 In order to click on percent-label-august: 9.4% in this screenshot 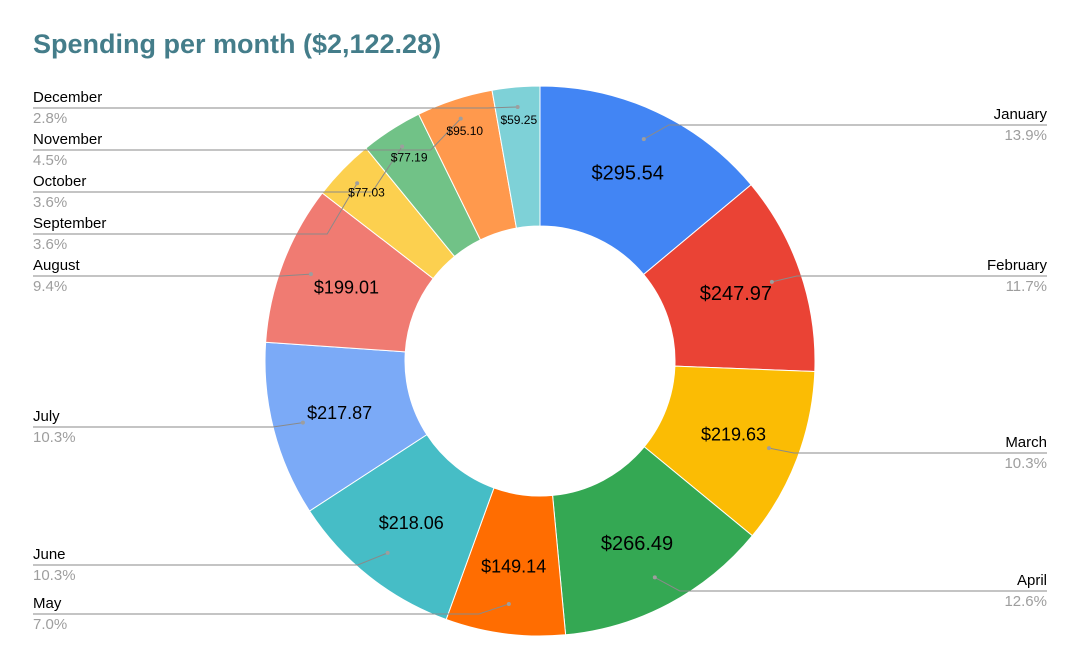, I will do `click(50, 286)`.